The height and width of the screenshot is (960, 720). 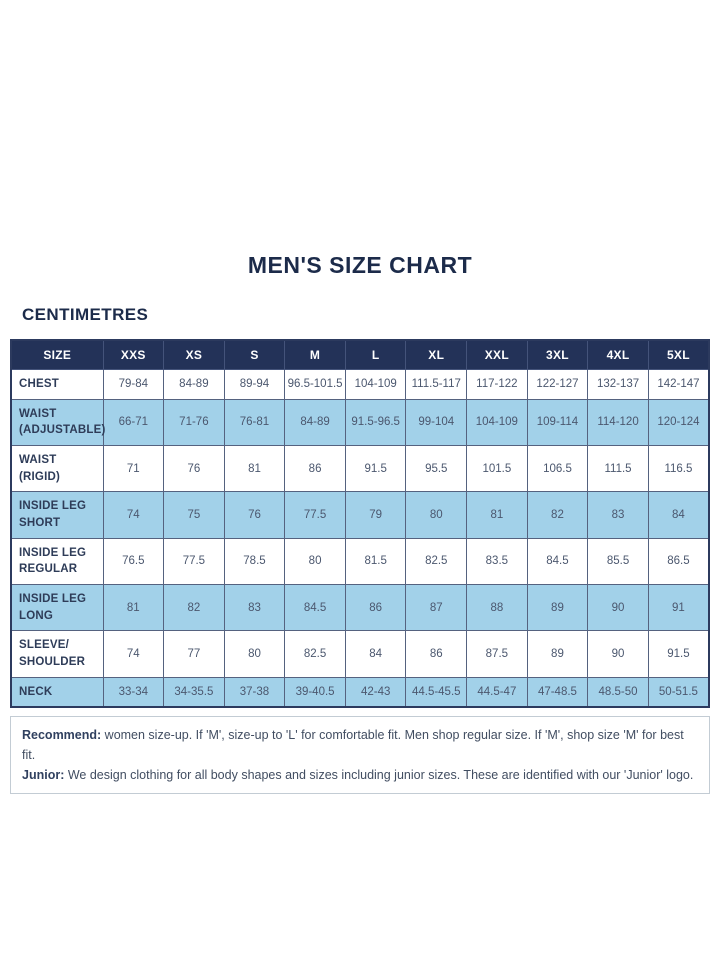 What do you see at coordinates (254, 422) in the screenshot?
I see `size-cell: 76-81` at bounding box center [254, 422].